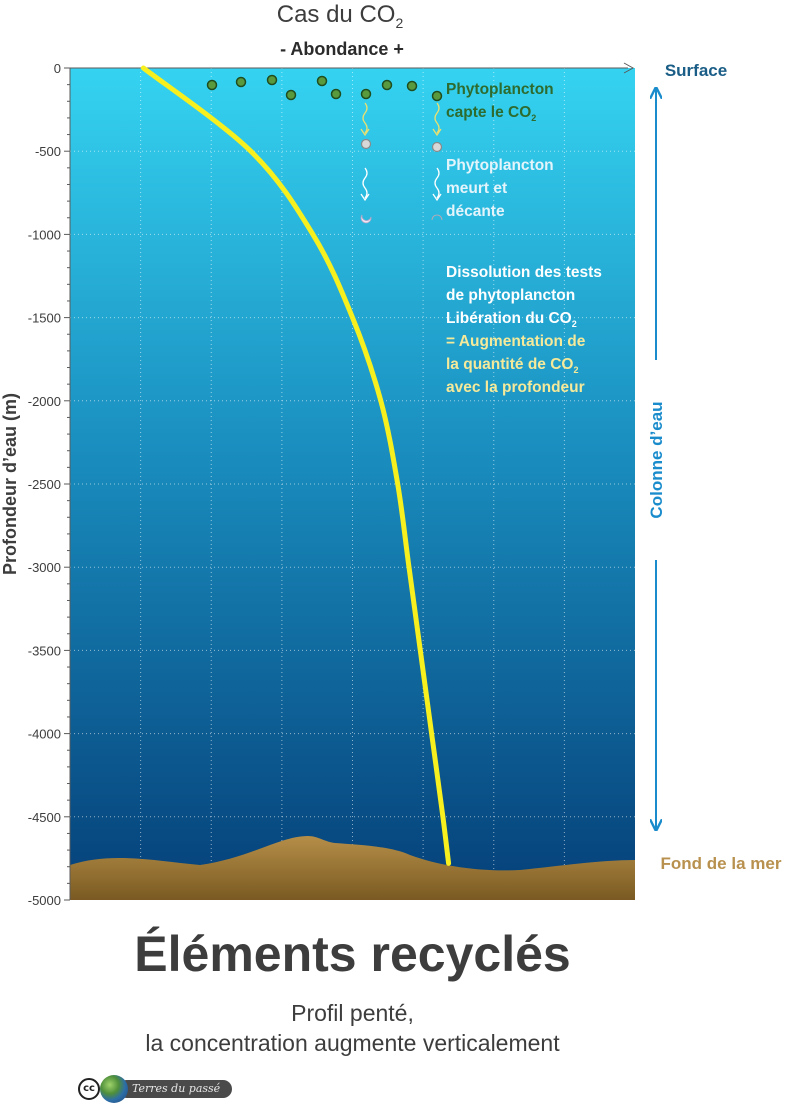 This screenshot has width=800, height=1109. I want to click on y-axis-ticks, so click(67, 484).